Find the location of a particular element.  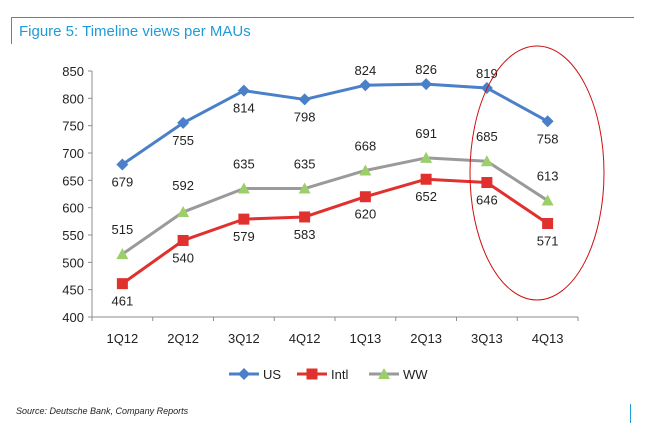

data-label-us: 826 is located at coordinates (426, 69).